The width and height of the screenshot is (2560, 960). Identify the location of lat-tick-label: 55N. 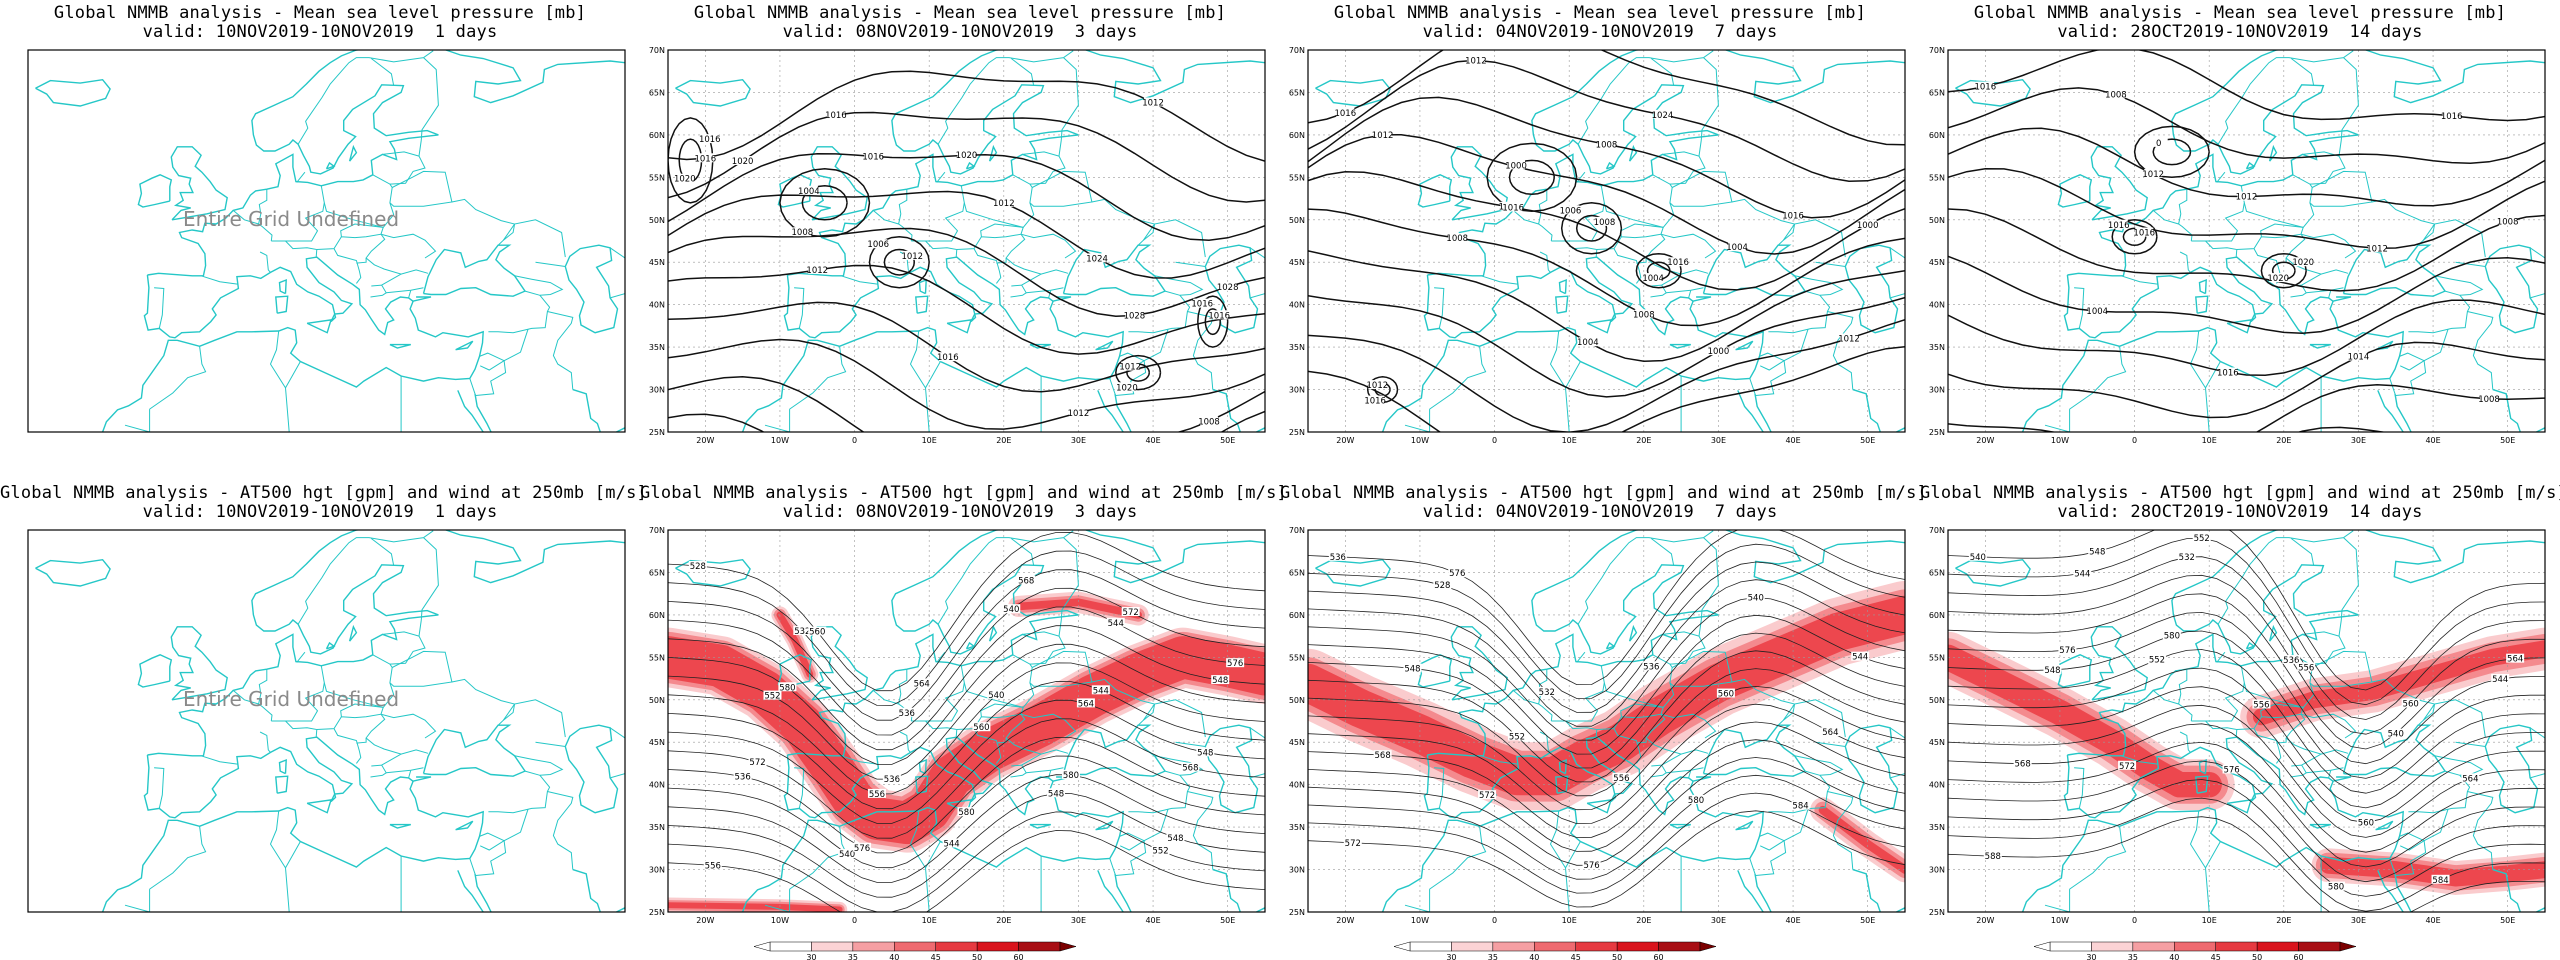
(1297, 657).